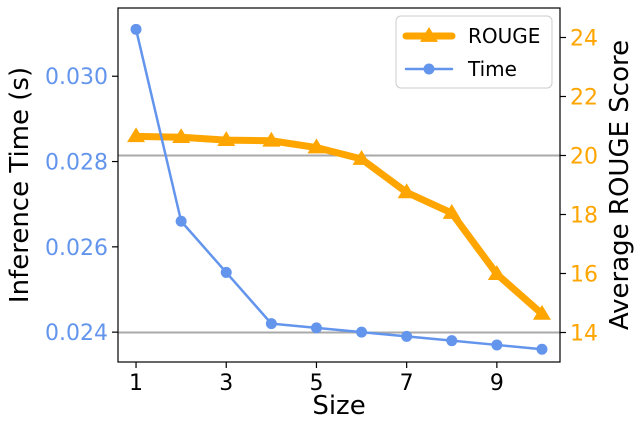 The image size is (640, 425). Describe the element at coordinates (407, 383) in the screenshot. I see `x-tick-label: 7` at that location.